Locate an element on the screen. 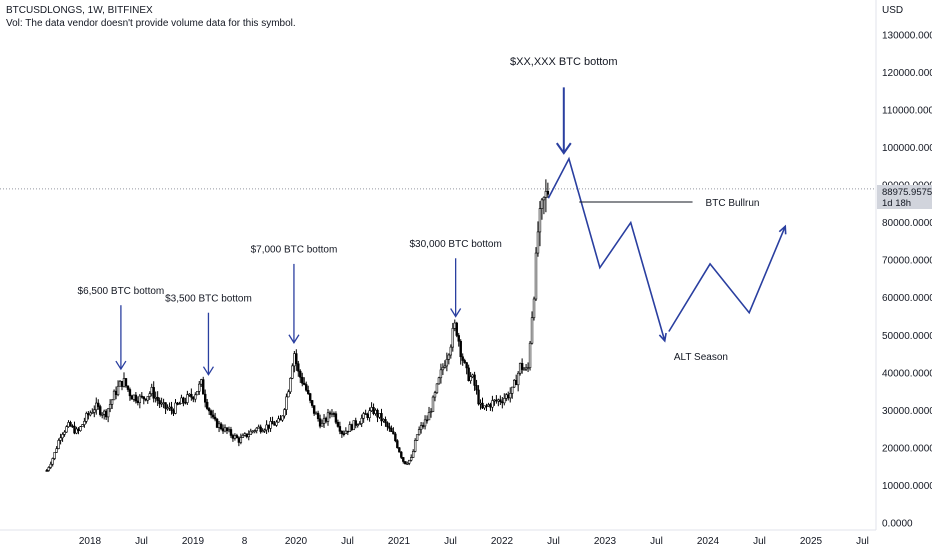 This screenshot has height=550, width=932. y-tick-label: 110000.0000 is located at coordinates (907, 110).